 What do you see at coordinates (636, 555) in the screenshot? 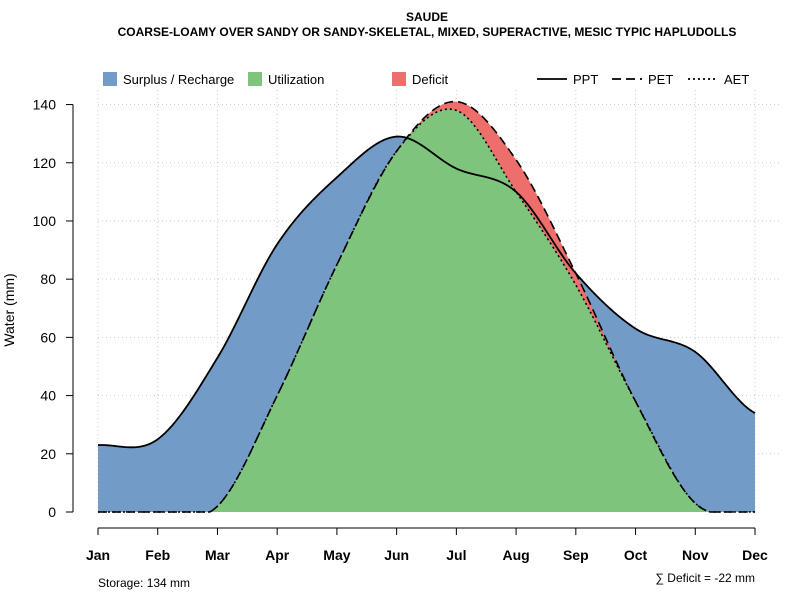
I see `x-tick-label: Oct` at bounding box center [636, 555].